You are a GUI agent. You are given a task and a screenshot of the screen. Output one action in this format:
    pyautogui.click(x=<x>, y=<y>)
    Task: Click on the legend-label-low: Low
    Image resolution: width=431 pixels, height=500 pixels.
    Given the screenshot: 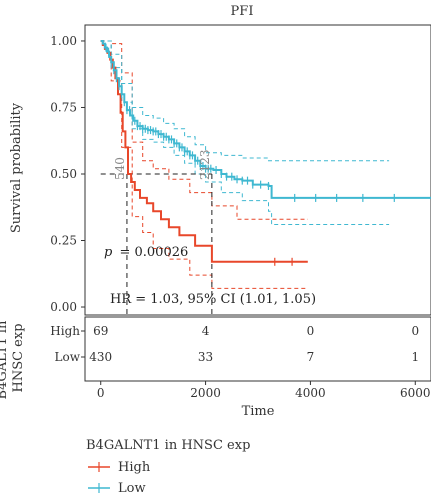 What is the action you would take?
    pyautogui.click(x=132, y=488)
    